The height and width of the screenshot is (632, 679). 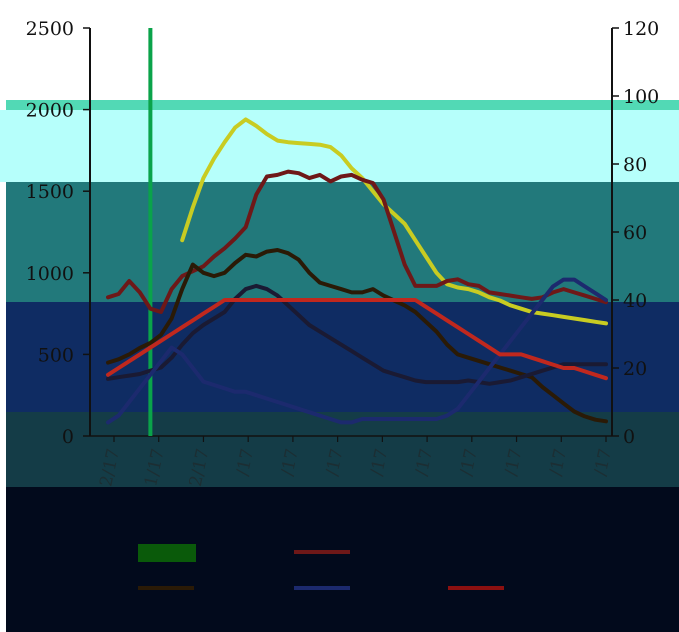 What do you see at coordinates (321, 567) in the screenshot?
I see `legend` at bounding box center [321, 567].